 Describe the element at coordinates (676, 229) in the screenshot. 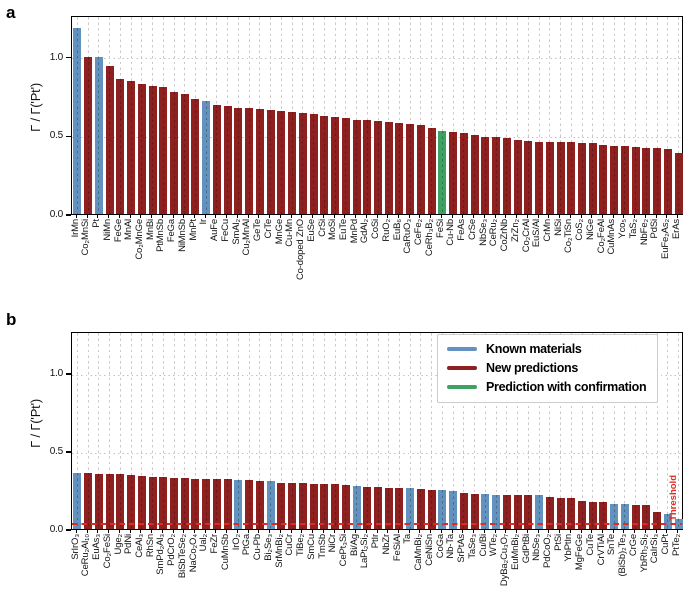

I see `x-tick-label: ErAs` at that location.